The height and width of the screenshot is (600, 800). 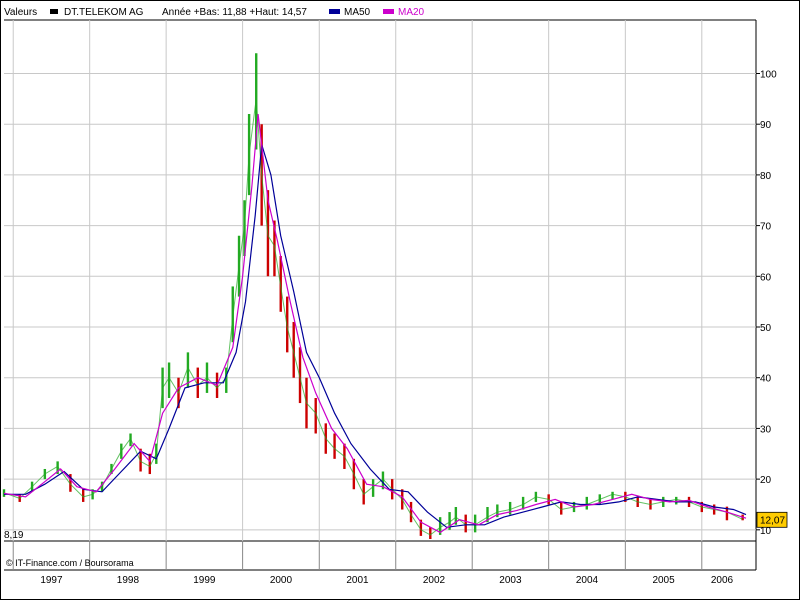 I want to click on x-tick-label: 1997, so click(x=51, y=580).